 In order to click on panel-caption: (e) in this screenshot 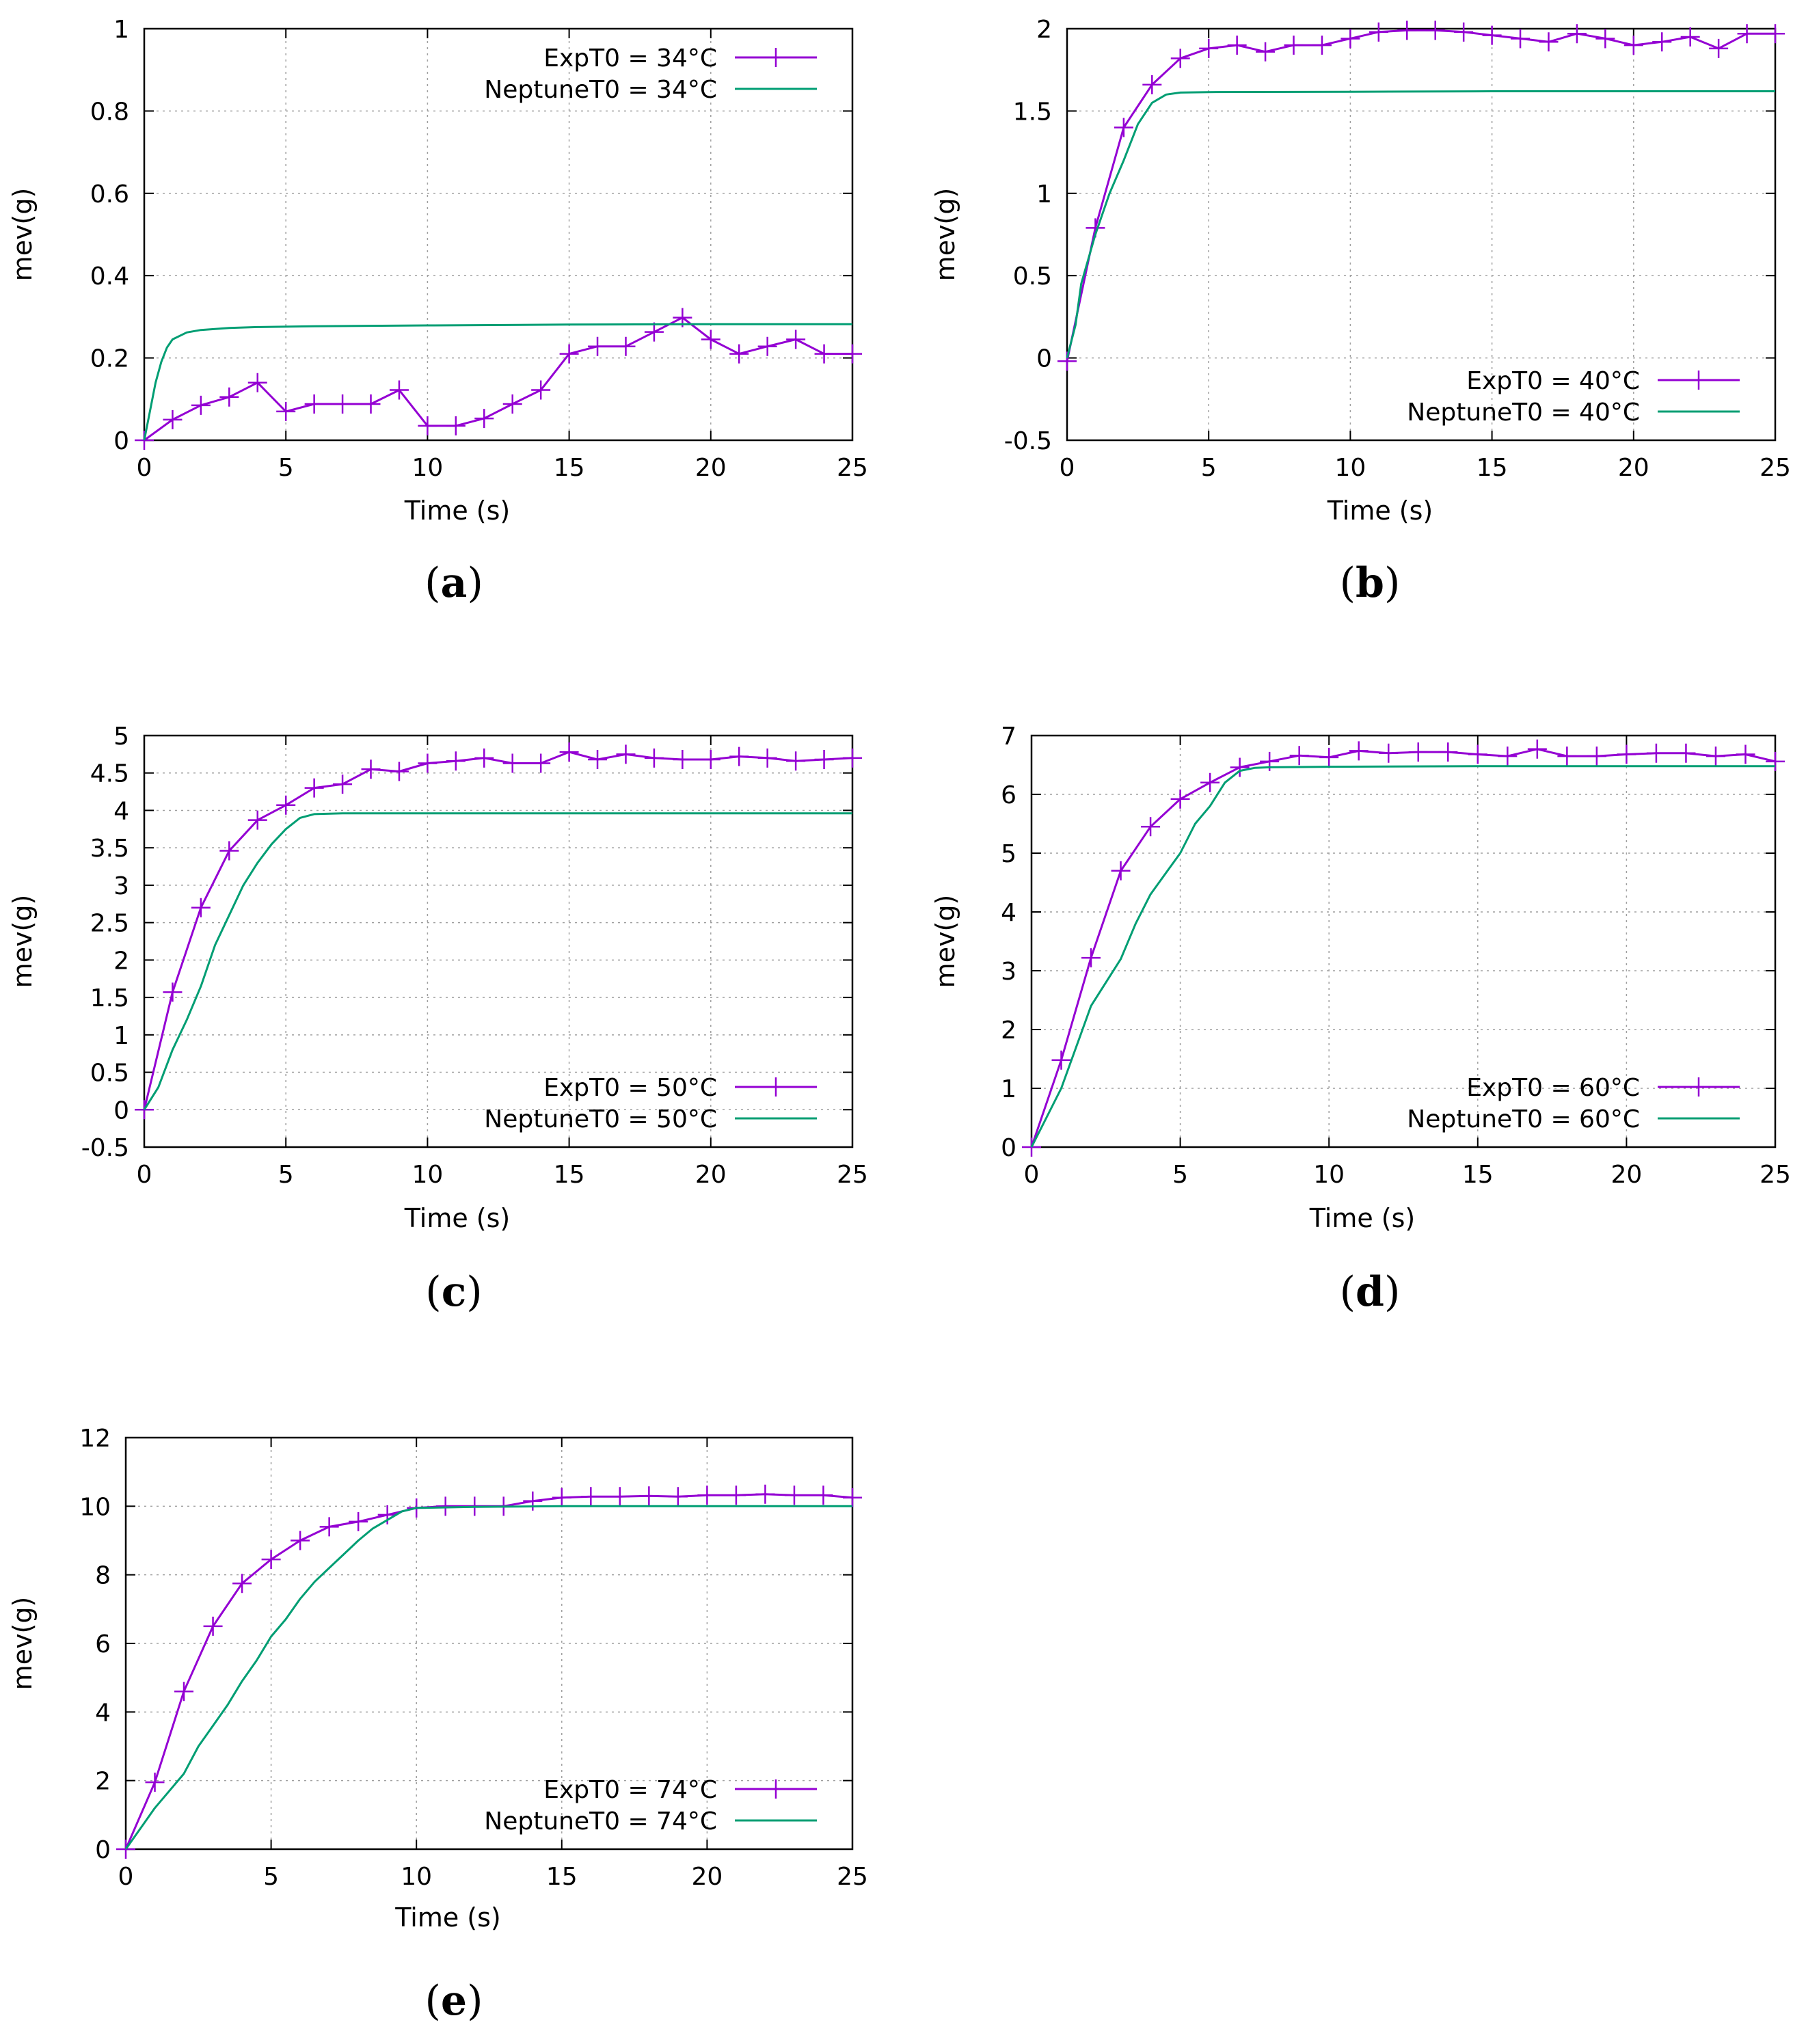, I will do `click(454, 2001)`.